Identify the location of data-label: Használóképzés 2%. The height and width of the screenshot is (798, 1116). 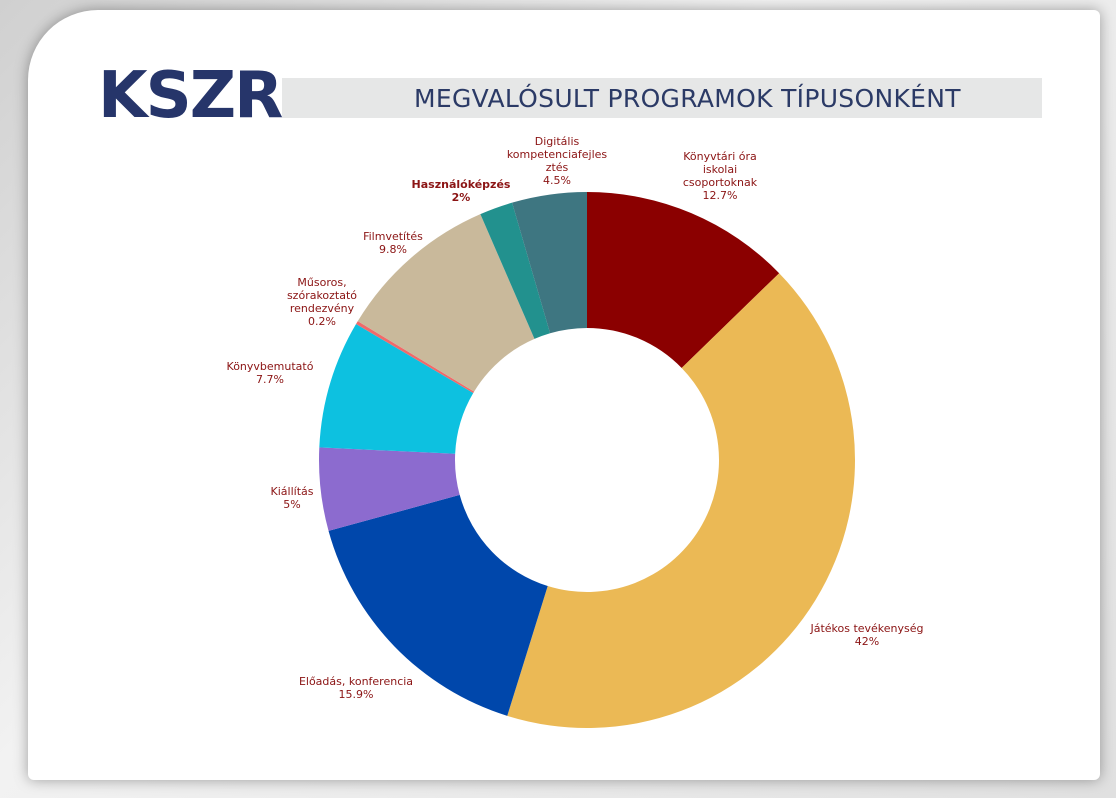
(461, 191).